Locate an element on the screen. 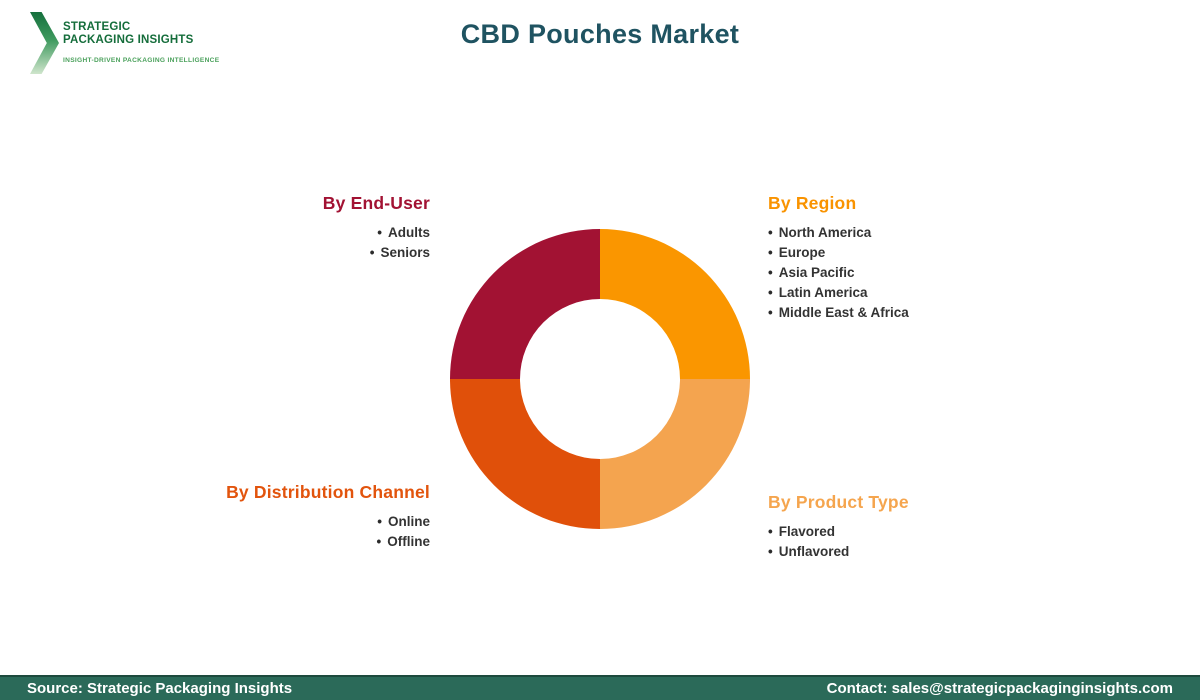 The height and width of the screenshot is (700, 1200). list-item: Adults is located at coordinates (270, 233).